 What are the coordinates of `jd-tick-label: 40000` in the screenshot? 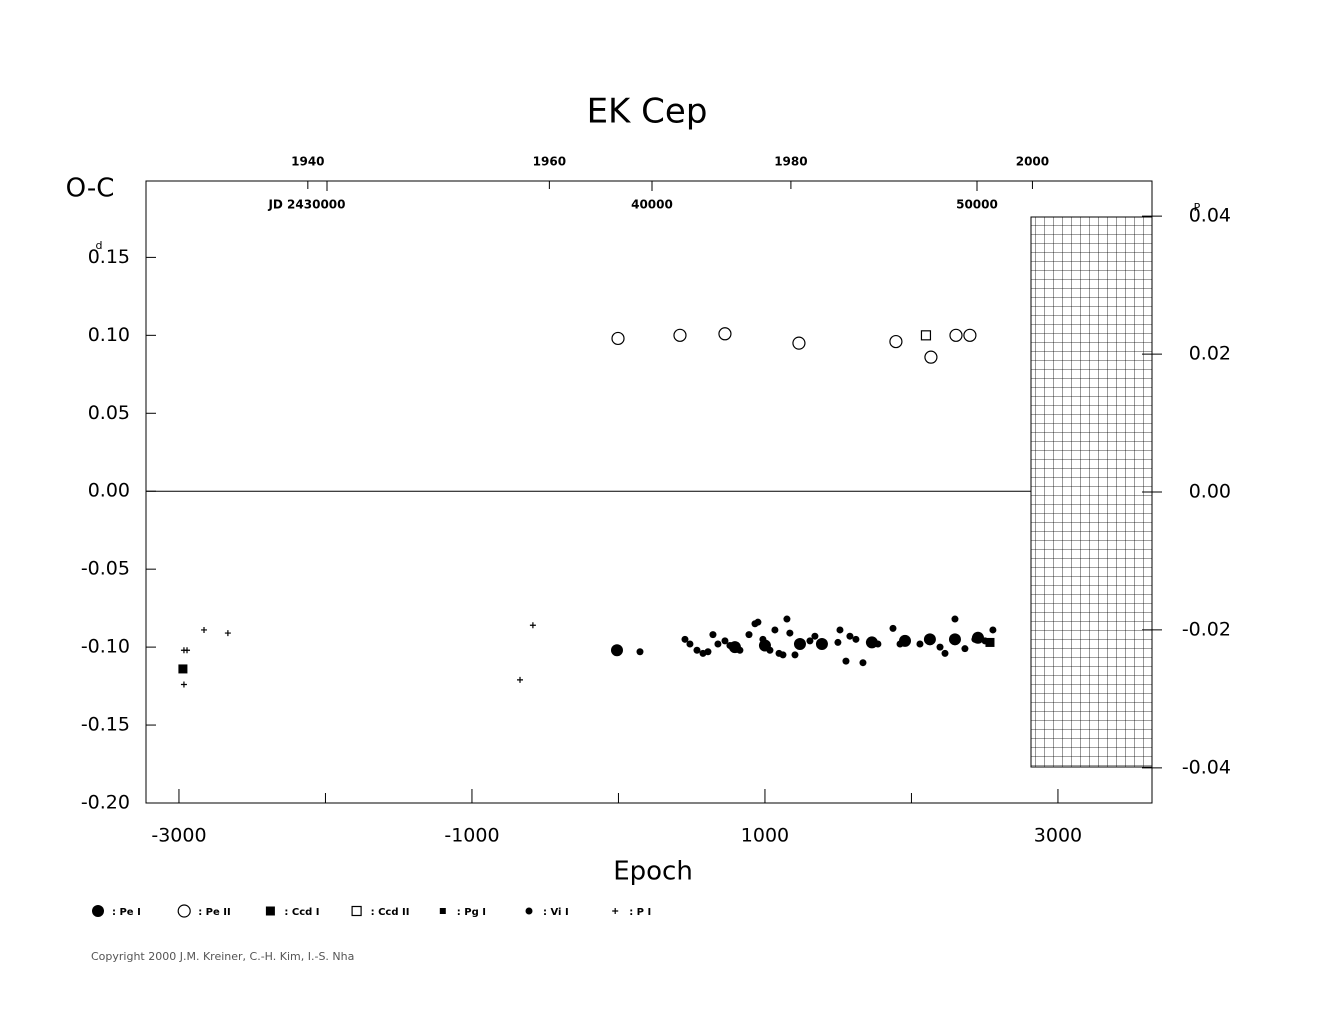 It's located at (652, 205).